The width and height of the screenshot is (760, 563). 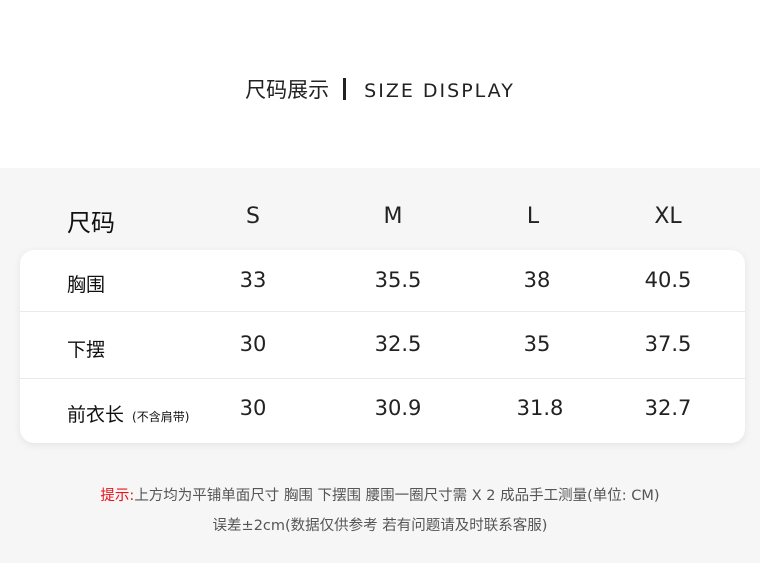 I want to click on size-header-s: S, so click(x=253, y=216).